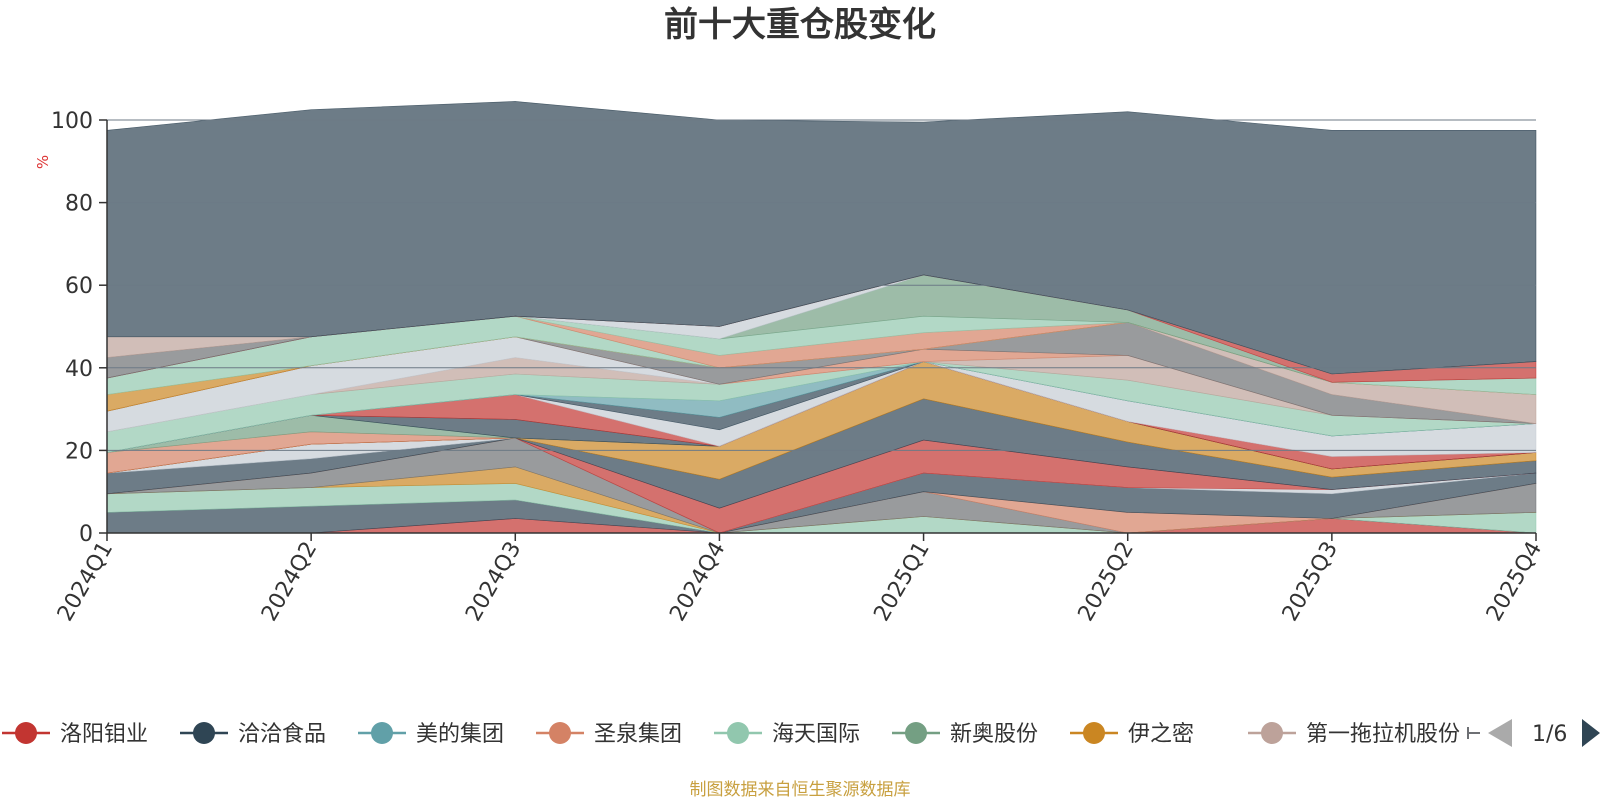  What do you see at coordinates (493, 582) in the screenshot?
I see `x-tick-label-2: 2024Q3` at bounding box center [493, 582].